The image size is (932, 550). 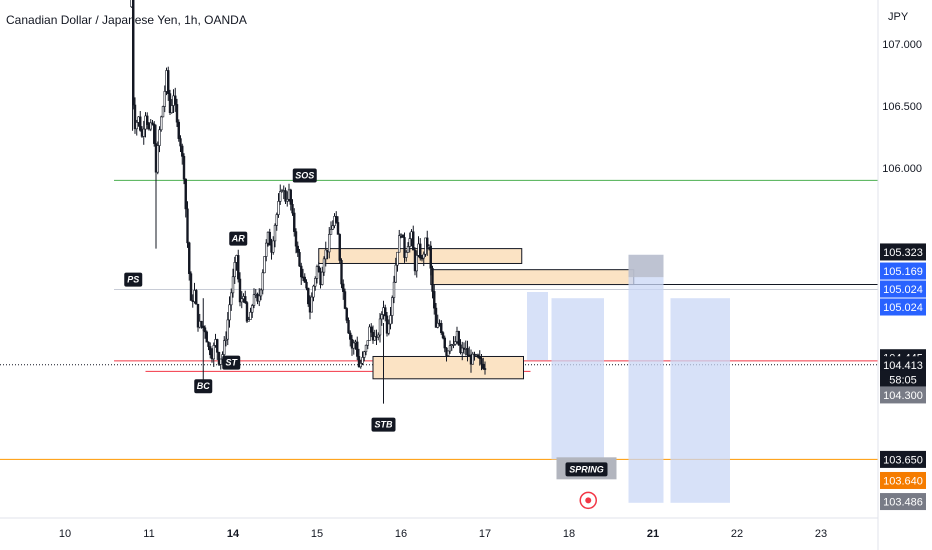 What do you see at coordinates (653, 534) in the screenshot?
I see `x-tick-label: 21` at bounding box center [653, 534].